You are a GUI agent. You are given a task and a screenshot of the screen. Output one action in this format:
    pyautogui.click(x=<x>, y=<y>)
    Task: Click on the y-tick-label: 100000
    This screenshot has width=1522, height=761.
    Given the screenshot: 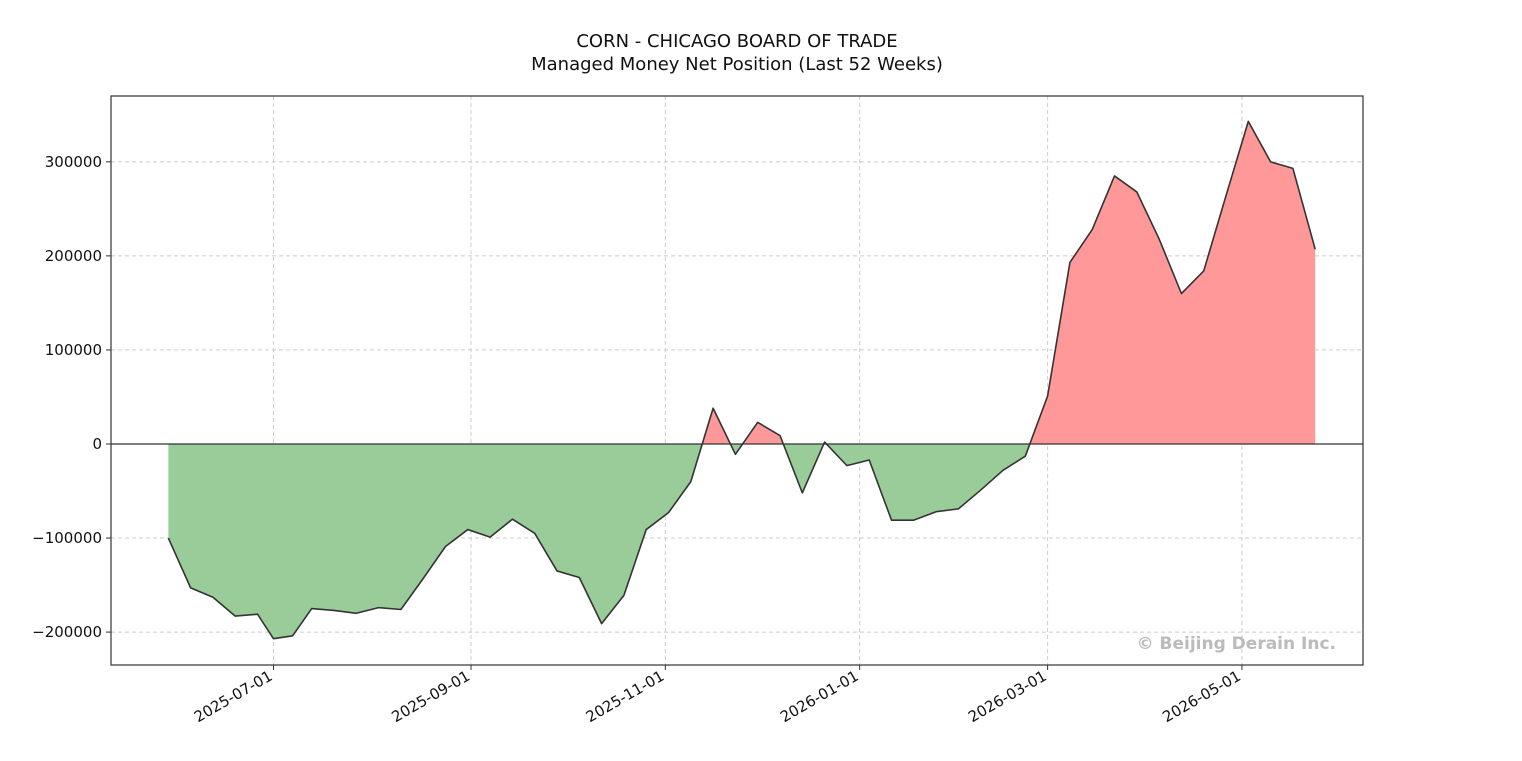 What is the action you would take?
    pyautogui.click(x=73, y=350)
    